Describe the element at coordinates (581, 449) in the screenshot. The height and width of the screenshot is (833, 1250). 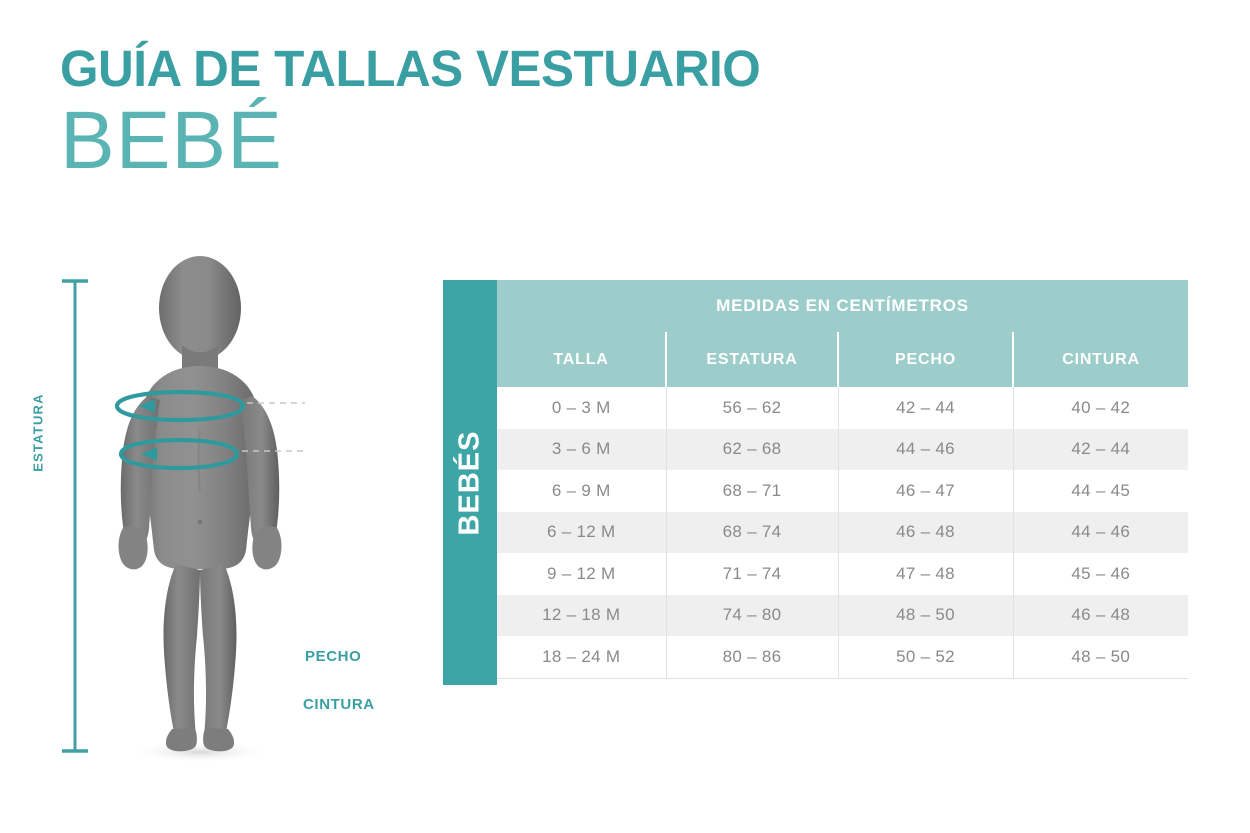
I see `cell-talla: 3 – 6 M` at that location.